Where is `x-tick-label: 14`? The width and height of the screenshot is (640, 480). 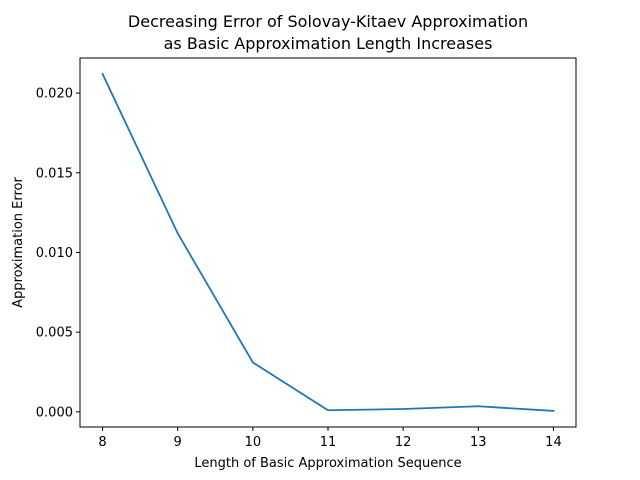
x-tick-label: 14 is located at coordinates (553, 442).